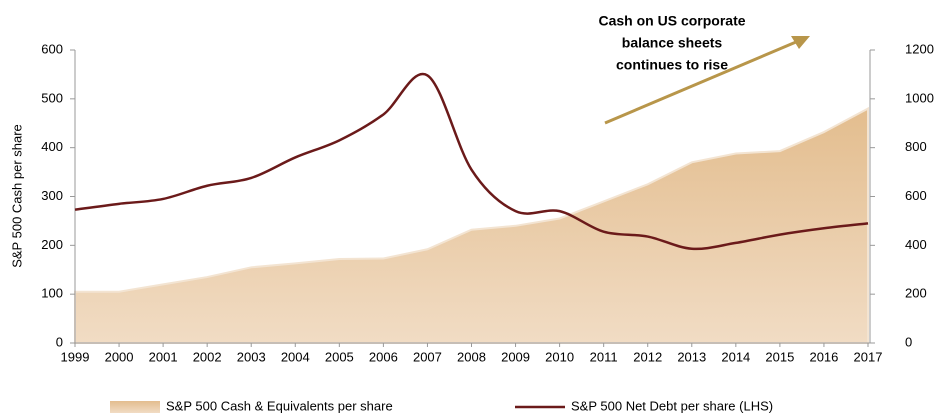 This screenshot has height=418, width=940. Describe the element at coordinates (75, 356) in the screenshot. I see `x-tick-label: 1999` at that location.